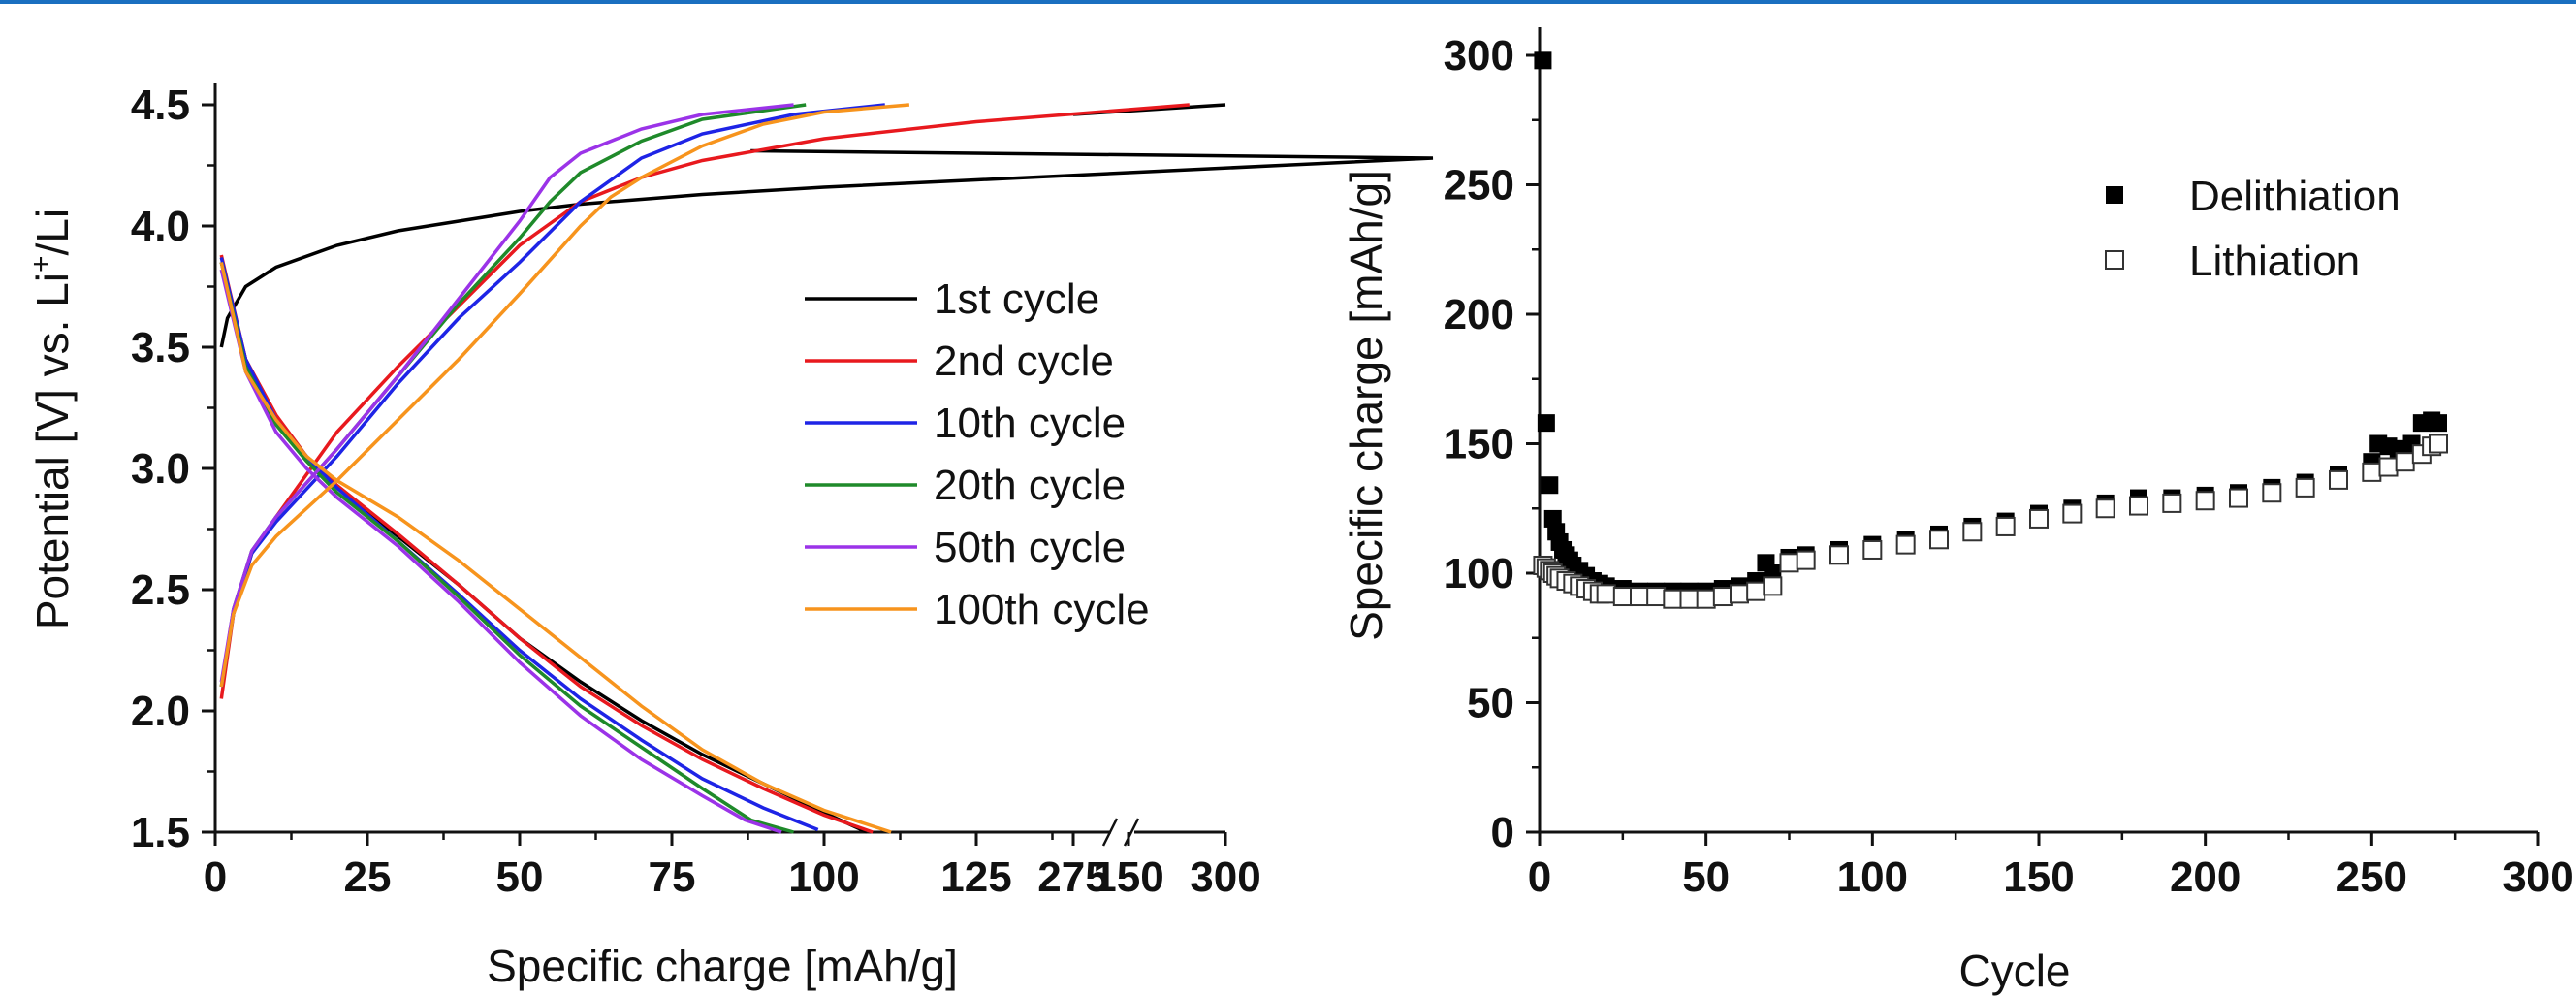 Image resolution: width=2576 pixels, height=997 pixels. Describe the element at coordinates (2274, 261) in the screenshot. I see `legend-label: Lithiation` at that location.